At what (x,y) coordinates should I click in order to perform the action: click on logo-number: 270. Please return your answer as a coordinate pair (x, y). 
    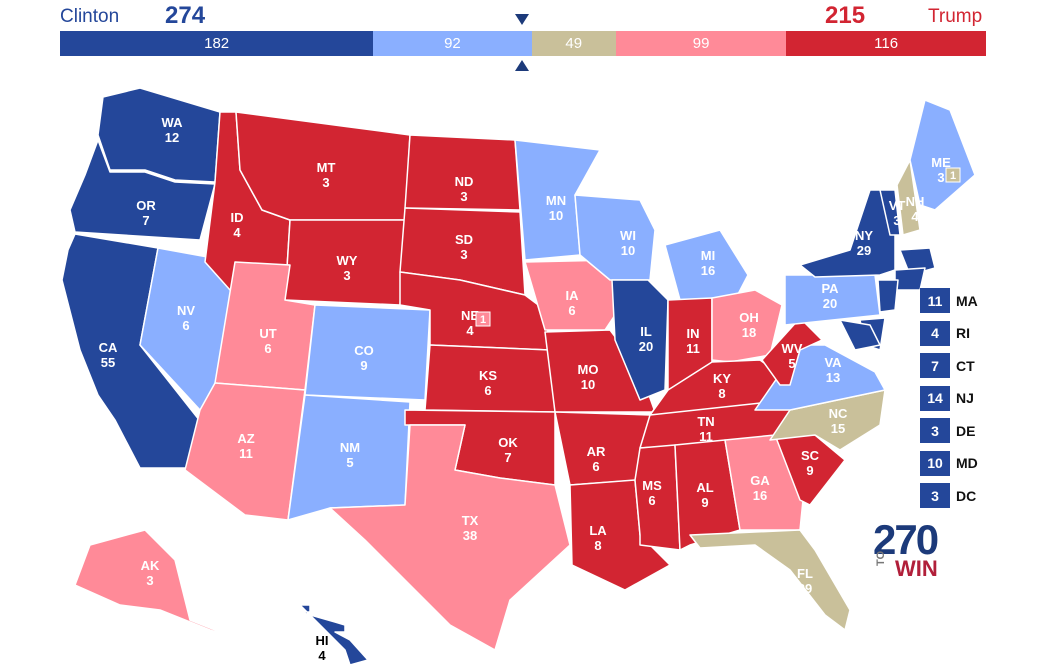
    Looking at the image, I should click on (906, 539).